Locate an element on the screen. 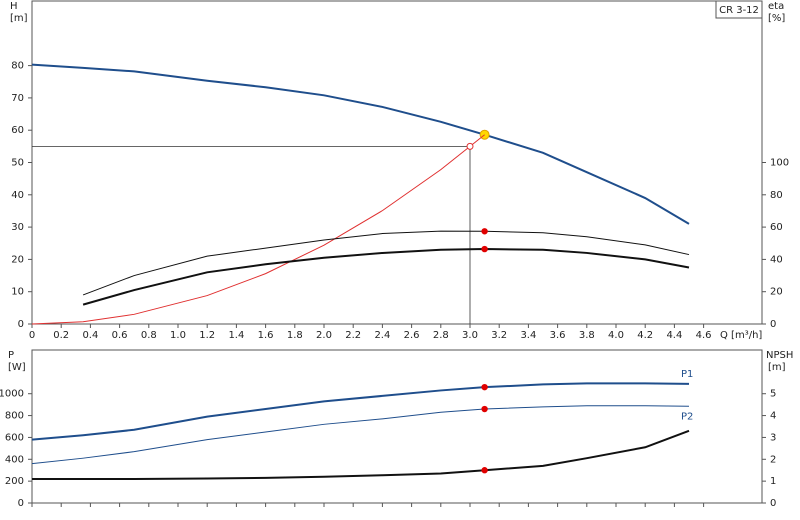 The image size is (800, 520). x-tick-label: 4.6 is located at coordinates (704, 335).